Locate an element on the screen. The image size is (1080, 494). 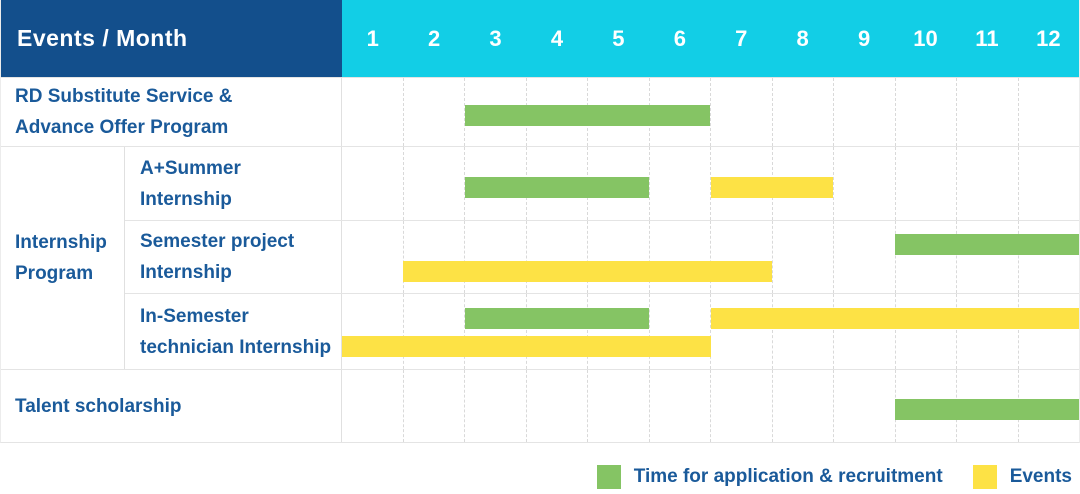
legend-item: Events is located at coordinates (1022, 477).